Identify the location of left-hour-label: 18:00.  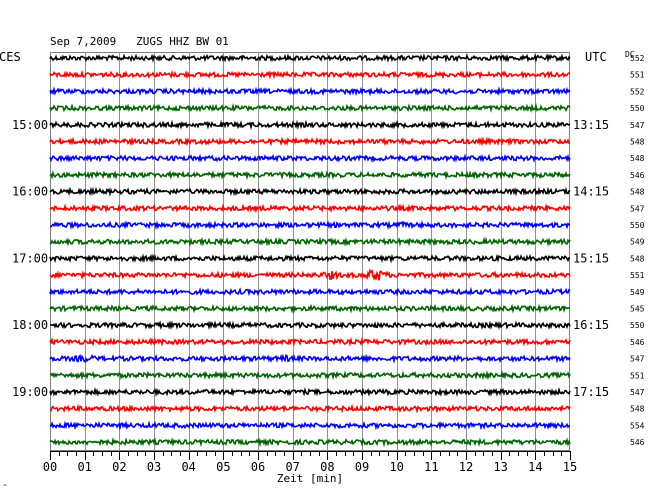
(30, 325).